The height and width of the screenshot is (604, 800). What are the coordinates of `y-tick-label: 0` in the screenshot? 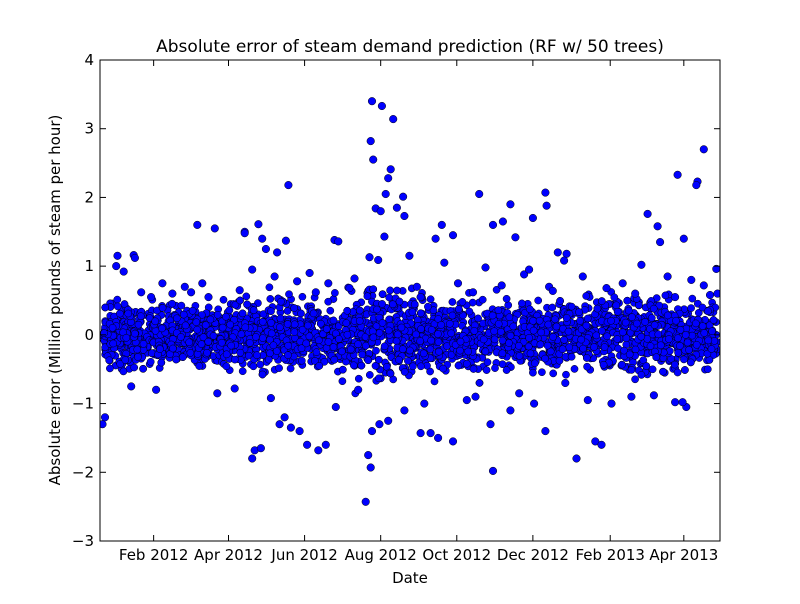 It's located at (89, 335).